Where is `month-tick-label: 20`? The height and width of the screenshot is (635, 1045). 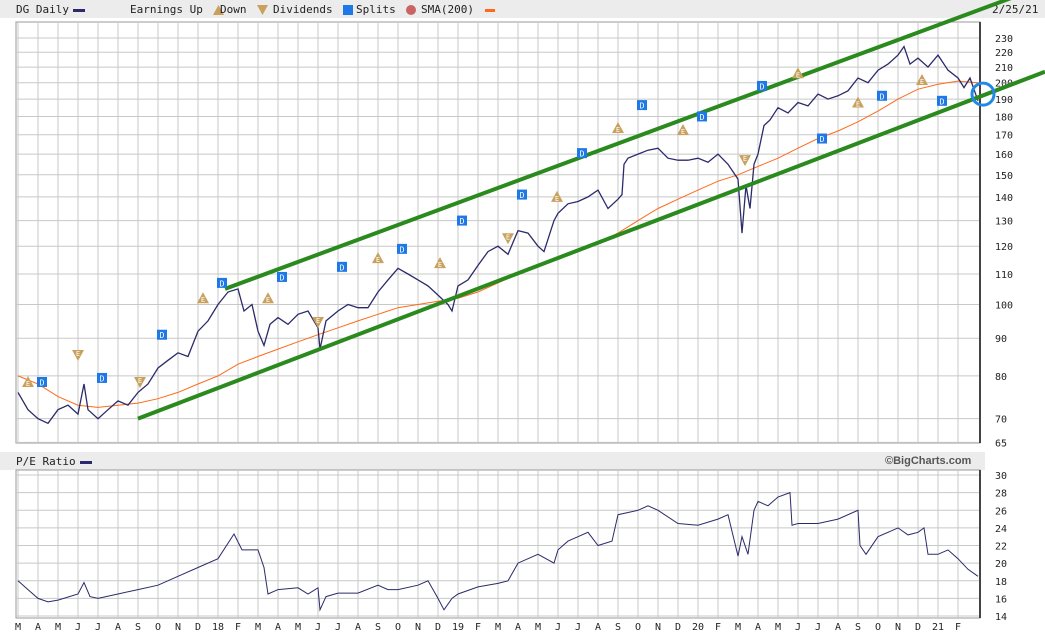
month-tick-label: 20 is located at coordinates (698, 627).